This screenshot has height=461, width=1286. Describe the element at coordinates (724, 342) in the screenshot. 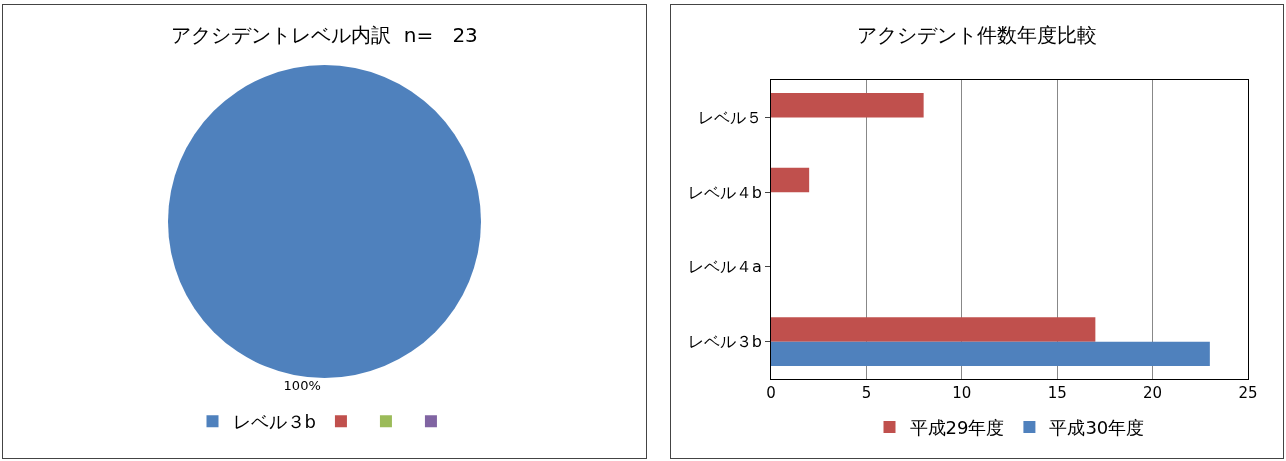

I see `y-tick-label: レベル３b` at that location.